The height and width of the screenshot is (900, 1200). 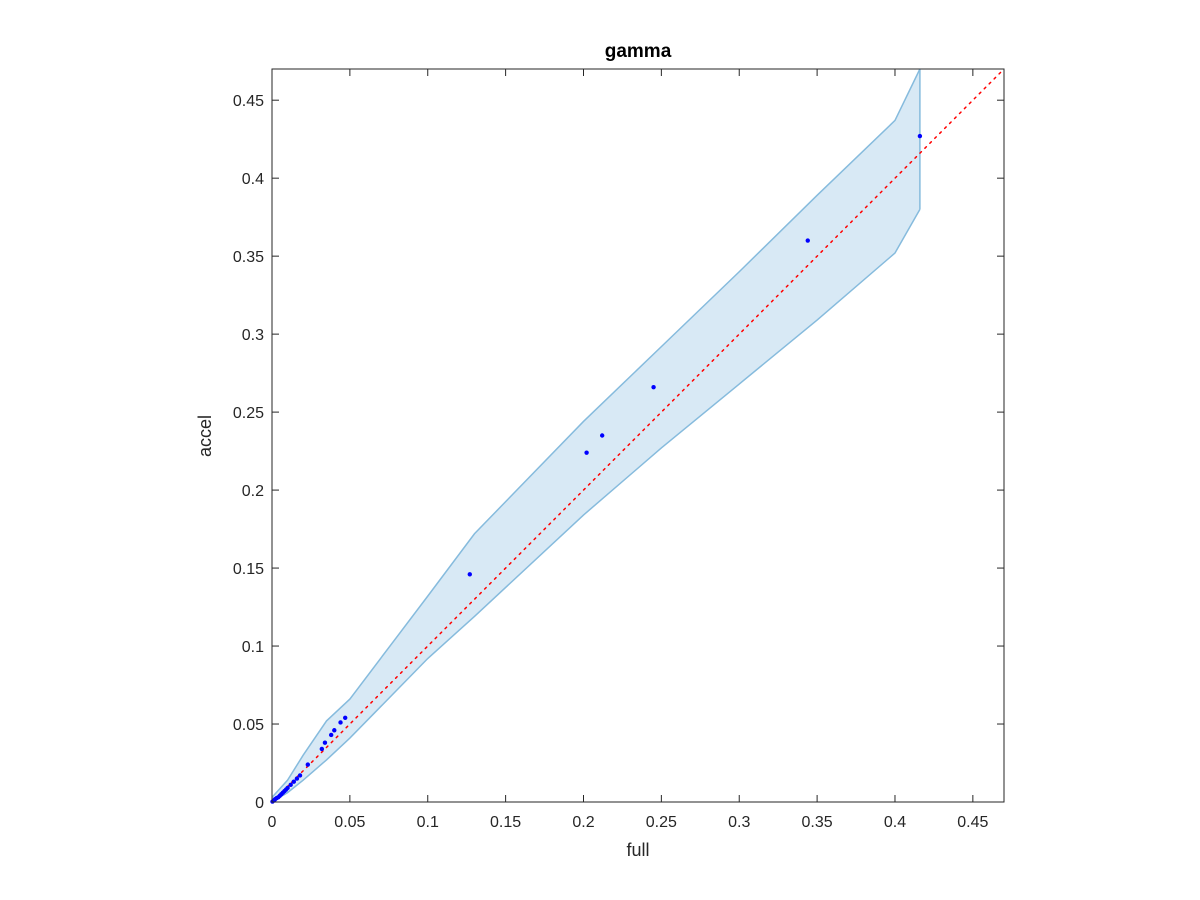 I want to click on x-tick-label: 0.4, so click(x=895, y=822).